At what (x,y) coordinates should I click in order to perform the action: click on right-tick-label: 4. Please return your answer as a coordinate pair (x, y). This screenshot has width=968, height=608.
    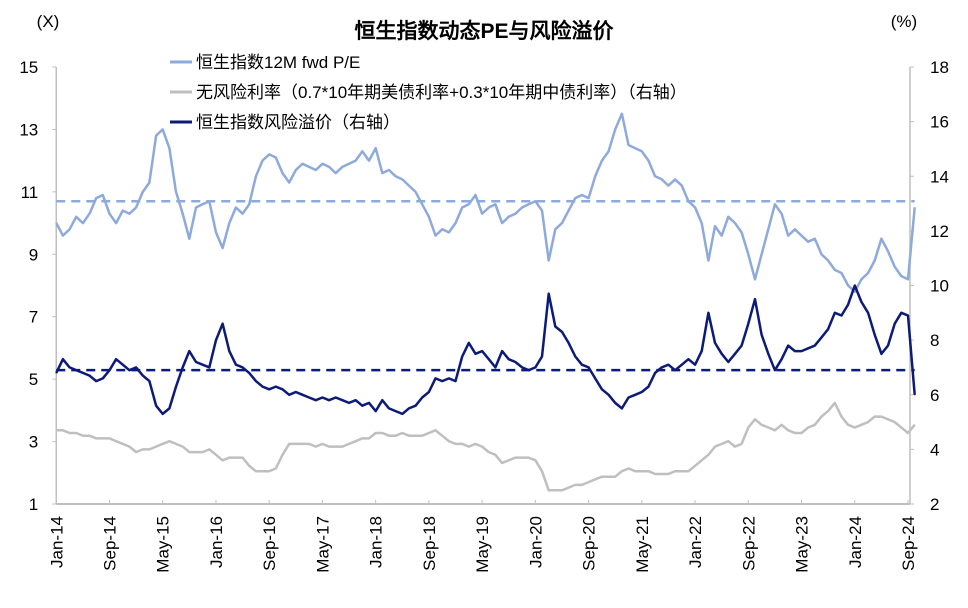
    Looking at the image, I should click on (934, 449).